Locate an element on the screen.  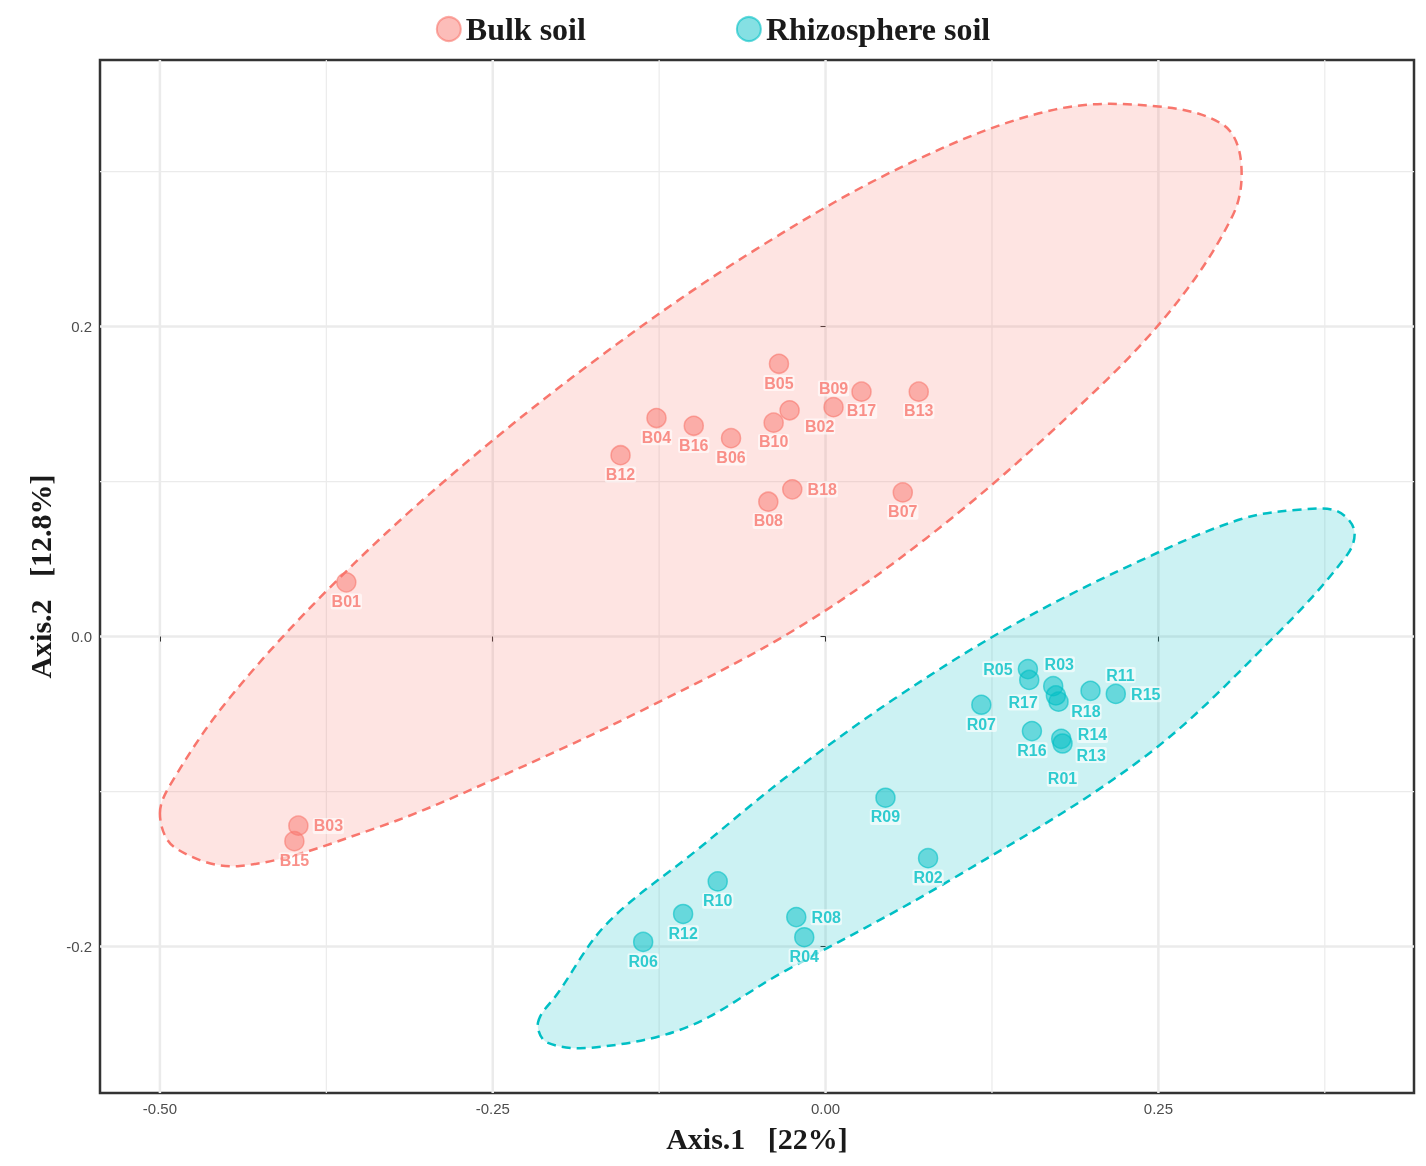
data-label: B16 is located at coordinates (694, 445).